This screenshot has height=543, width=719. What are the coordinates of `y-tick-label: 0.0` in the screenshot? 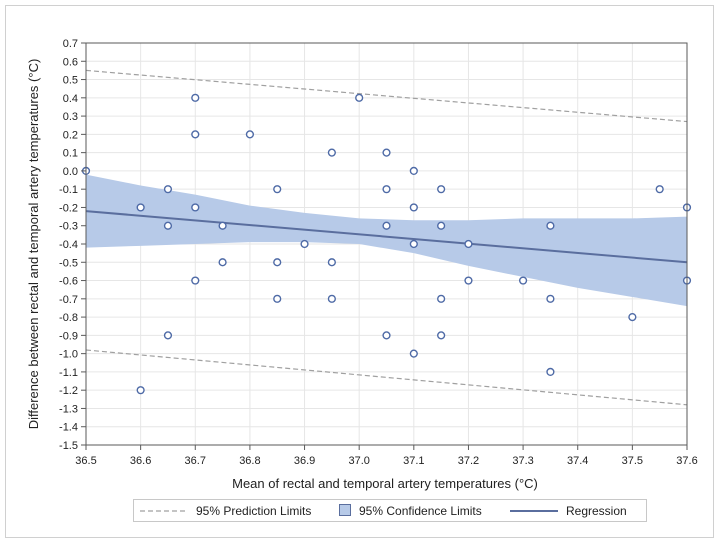 It's located at (70, 172).